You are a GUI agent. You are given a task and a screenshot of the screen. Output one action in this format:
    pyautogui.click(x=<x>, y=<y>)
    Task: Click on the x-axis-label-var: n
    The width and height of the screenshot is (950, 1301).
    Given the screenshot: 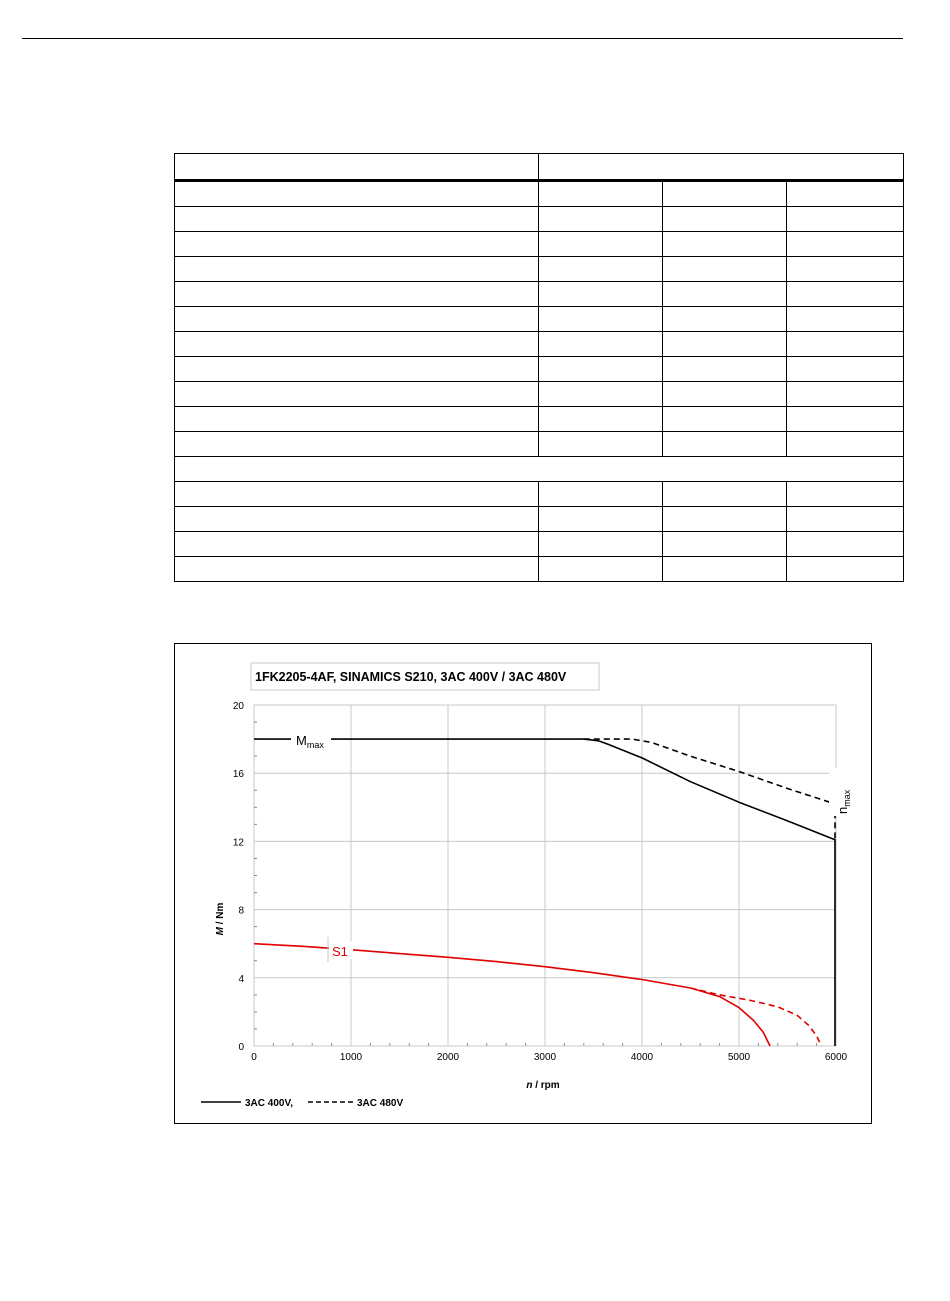 What is the action you would take?
    pyautogui.click(x=529, y=1085)
    